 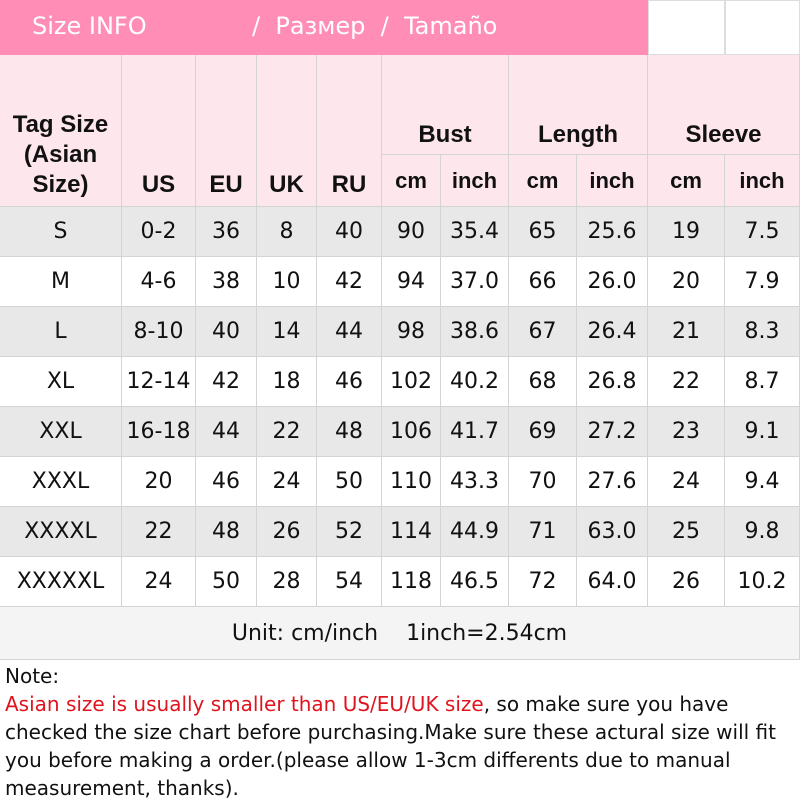 I want to click on table-cell: 68, so click(x=543, y=382).